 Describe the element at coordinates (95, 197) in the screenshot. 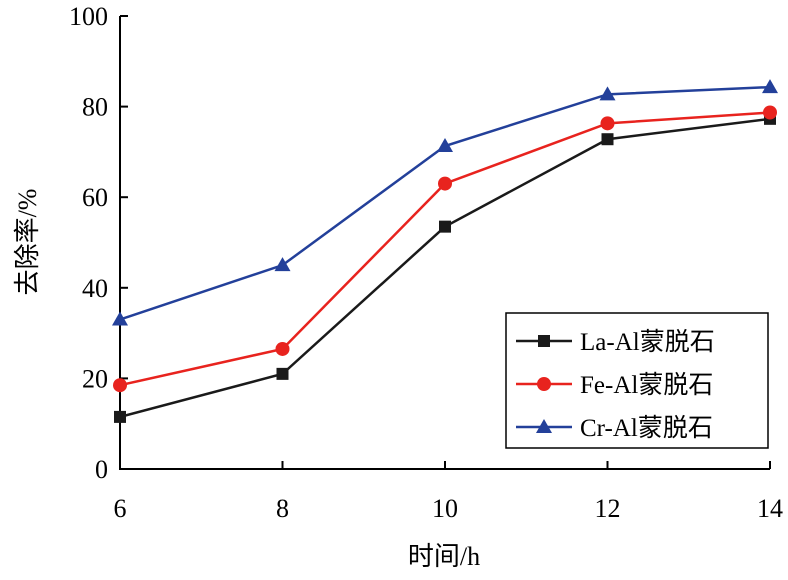

I see `y-tick-label: 60` at that location.